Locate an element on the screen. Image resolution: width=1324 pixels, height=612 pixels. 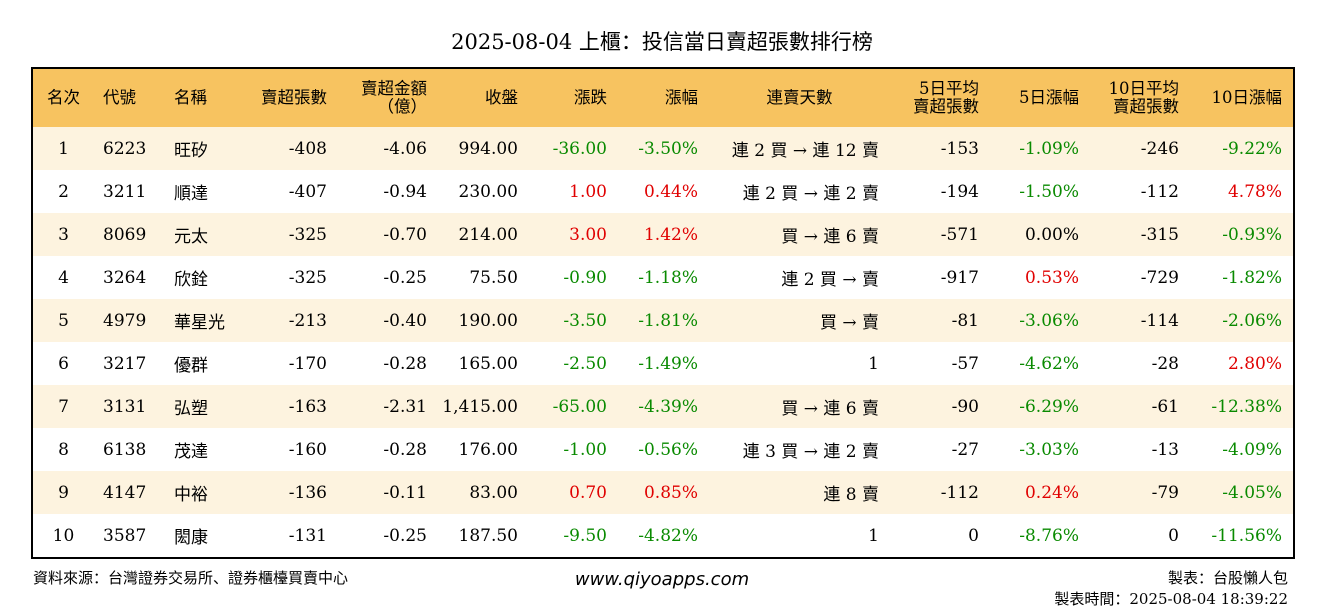
cell-chg5: -3.06% is located at coordinates (1040, 320).